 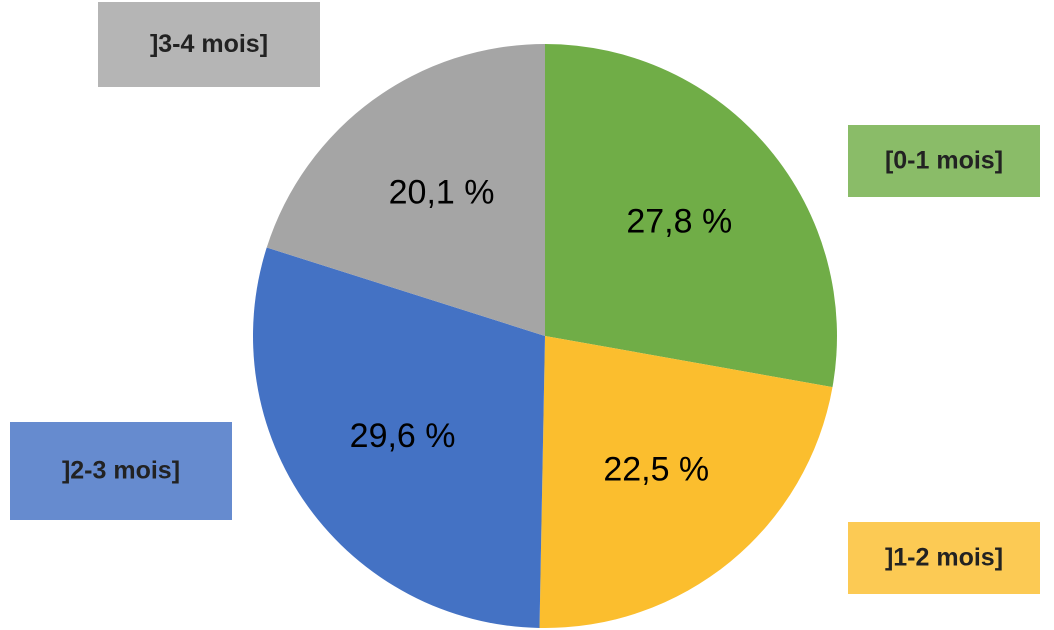 I want to click on category-label: ]1-2 mois], so click(x=944, y=558).